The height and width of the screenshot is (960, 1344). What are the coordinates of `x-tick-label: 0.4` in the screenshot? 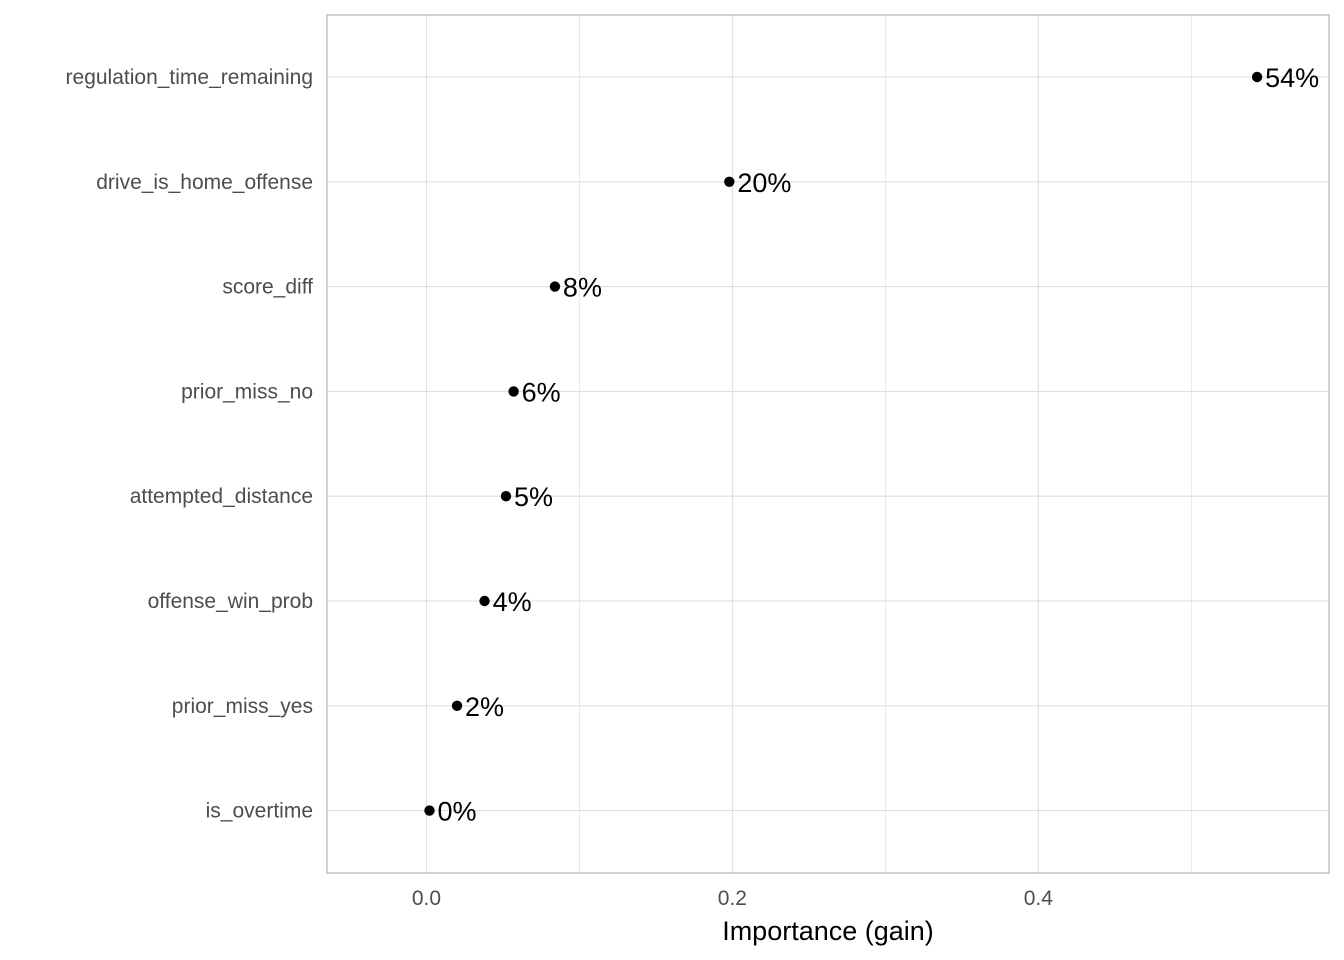 It's located at (1039, 898).